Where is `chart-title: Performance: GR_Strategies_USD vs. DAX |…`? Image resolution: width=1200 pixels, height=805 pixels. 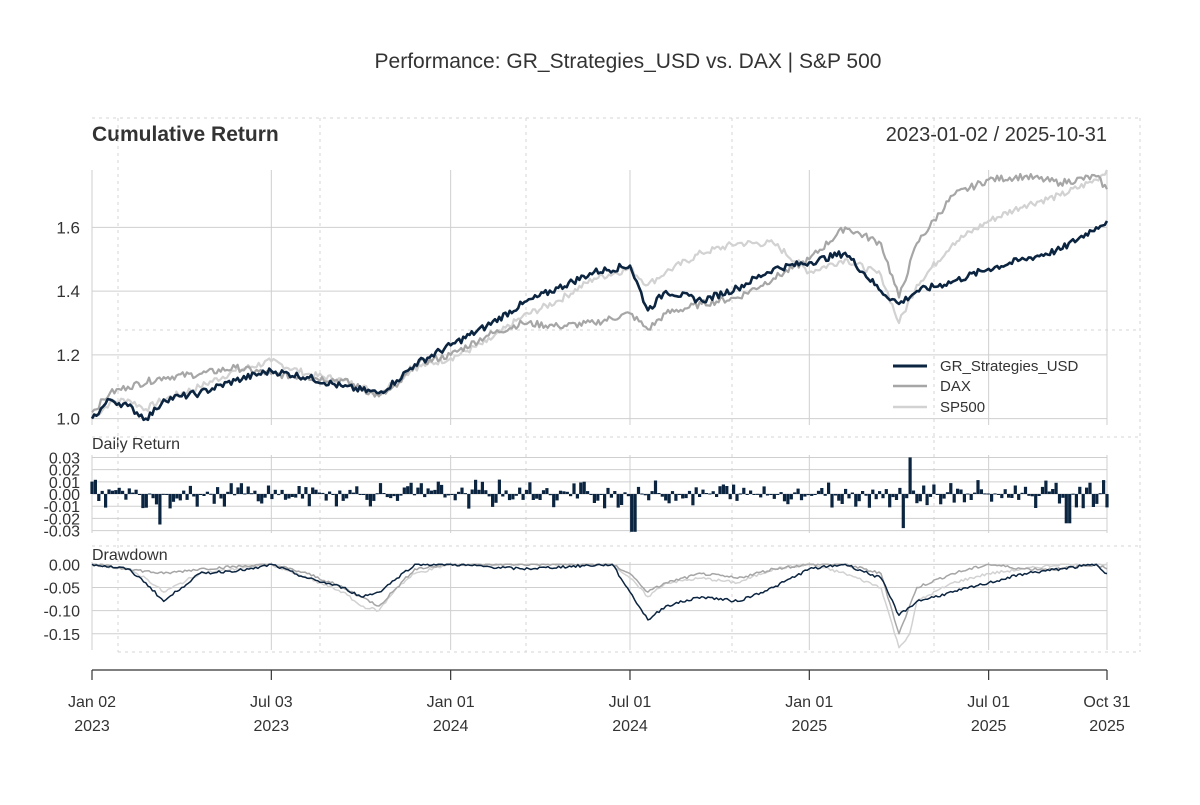 chart-title: Performance: GR_Strategies_USD vs. DAX |… is located at coordinates (628, 61).